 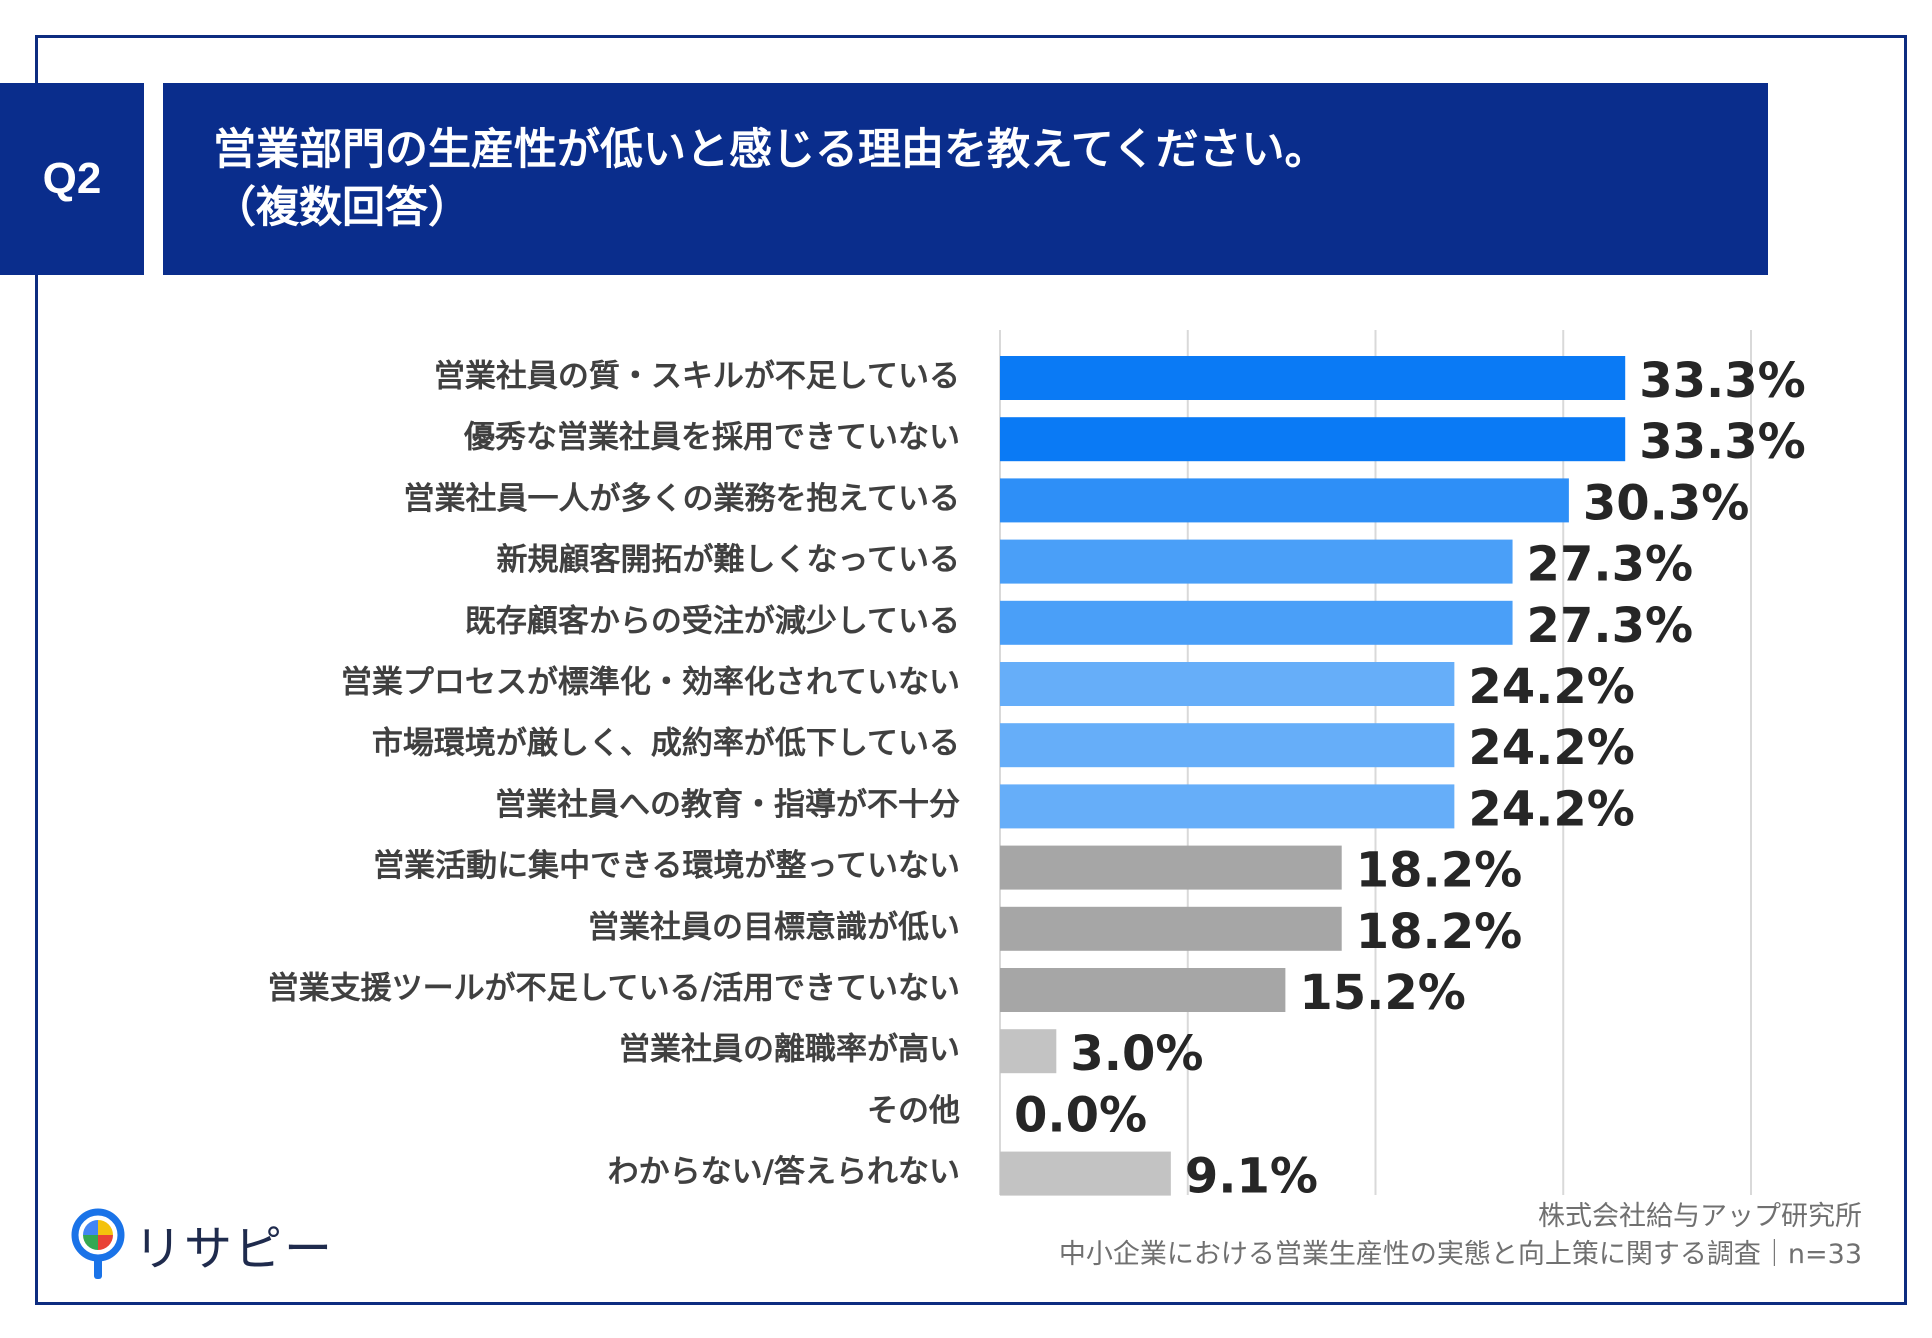 What do you see at coordinates (682, 499) in the screenshot?
I see `category-label-2: 営業社員一人が多くの業務を抱えている` at bounding box center [682, 499].